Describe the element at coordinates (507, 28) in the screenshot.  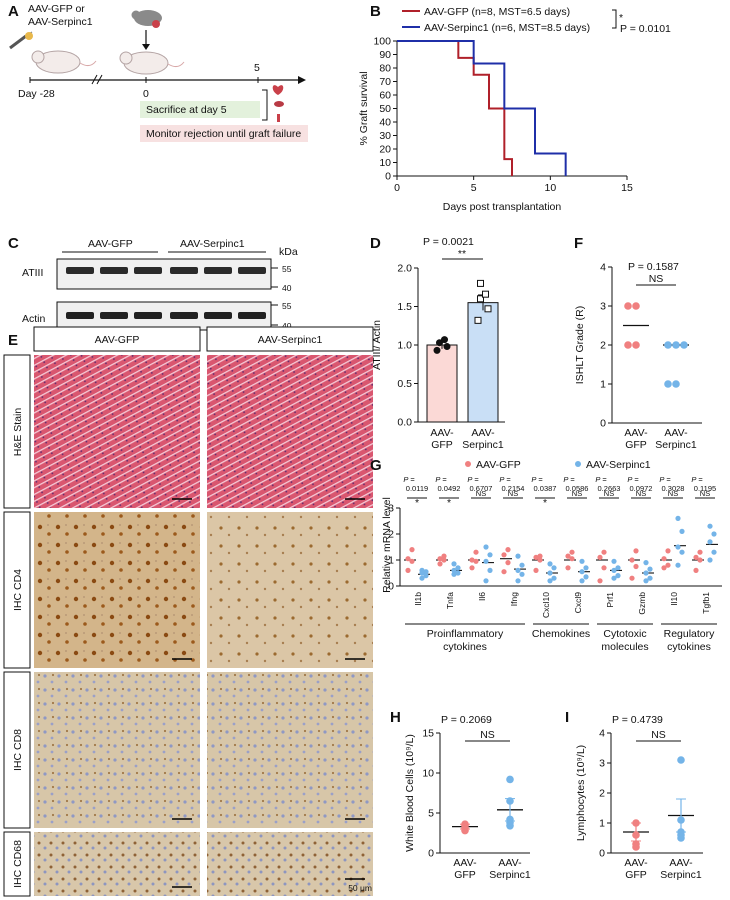
I see `legend-serp: AAV-Serpinc1 (n=6, MST=8.5 days)` at that location.